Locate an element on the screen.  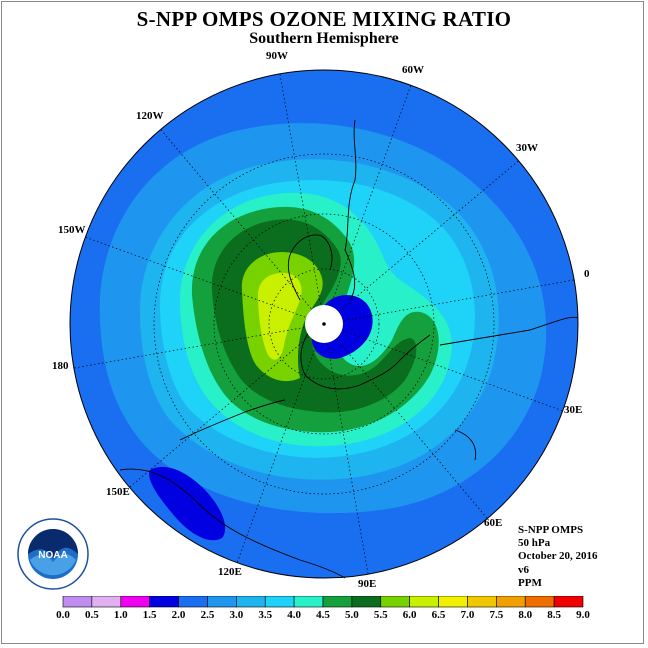
lon-label-90e: 90E is located at coordinates (367, 584).